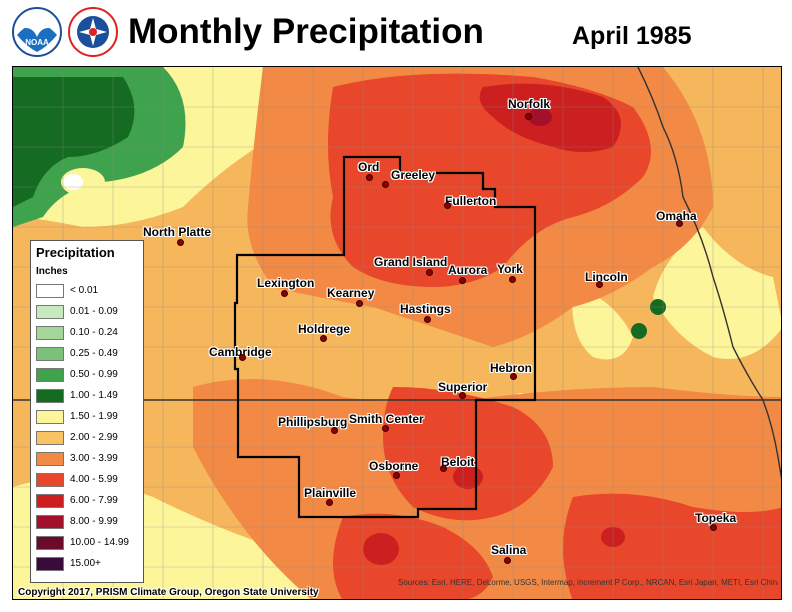 This screenshot has width=792, height=612. Describe the element at coordinates (94, 479) in the screenshot. I see `legend-label: 4.00 - 5.99` at that location.